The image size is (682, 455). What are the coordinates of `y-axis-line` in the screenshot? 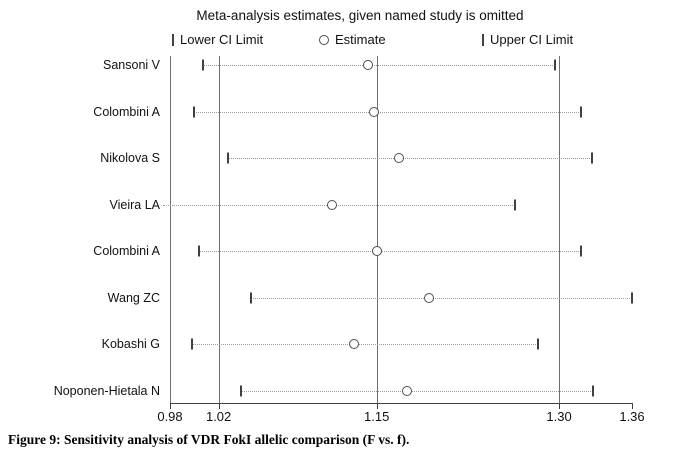 It's located at (170, 232).